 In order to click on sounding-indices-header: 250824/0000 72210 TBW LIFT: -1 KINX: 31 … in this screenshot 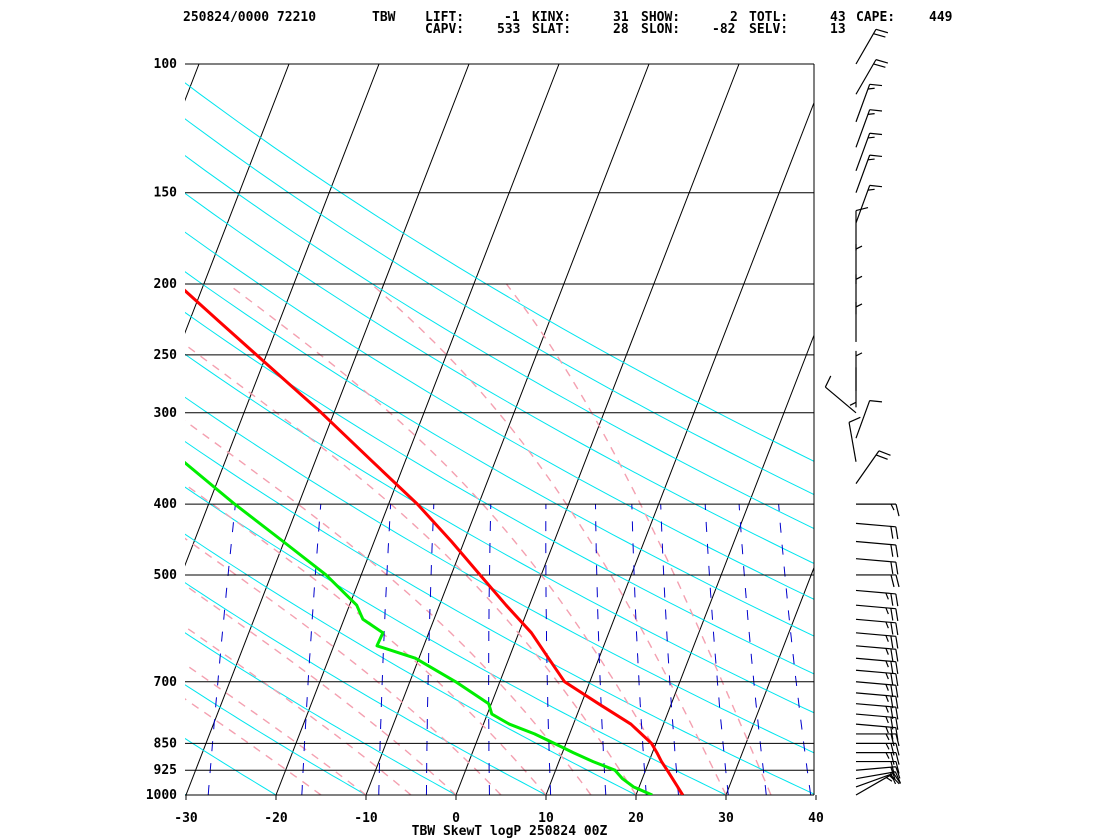, I will do `click(560, 20)`.